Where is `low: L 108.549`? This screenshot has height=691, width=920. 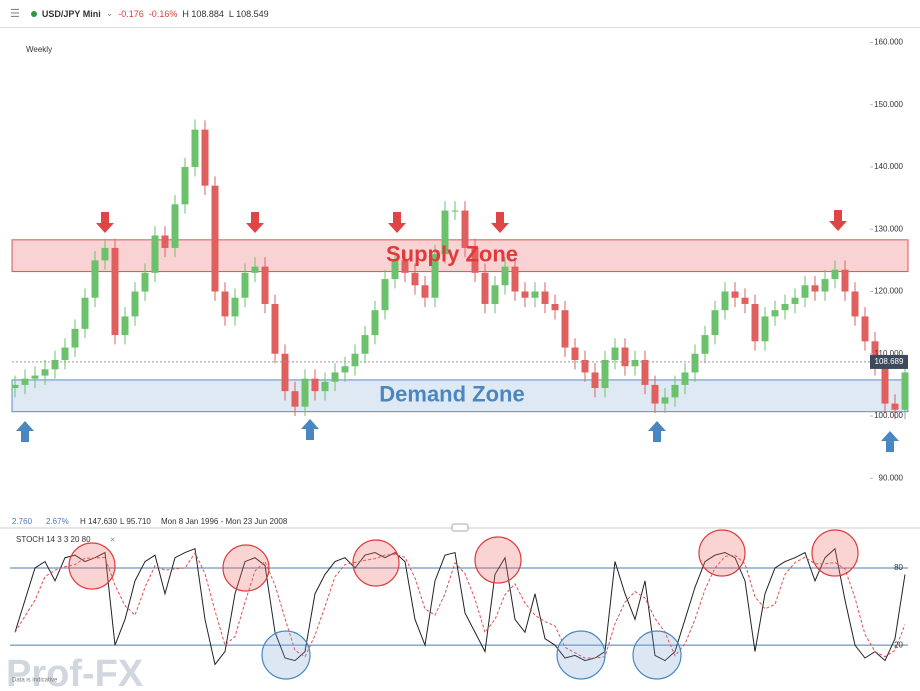
low: L 108.549 is located at coordinates (248, 13).